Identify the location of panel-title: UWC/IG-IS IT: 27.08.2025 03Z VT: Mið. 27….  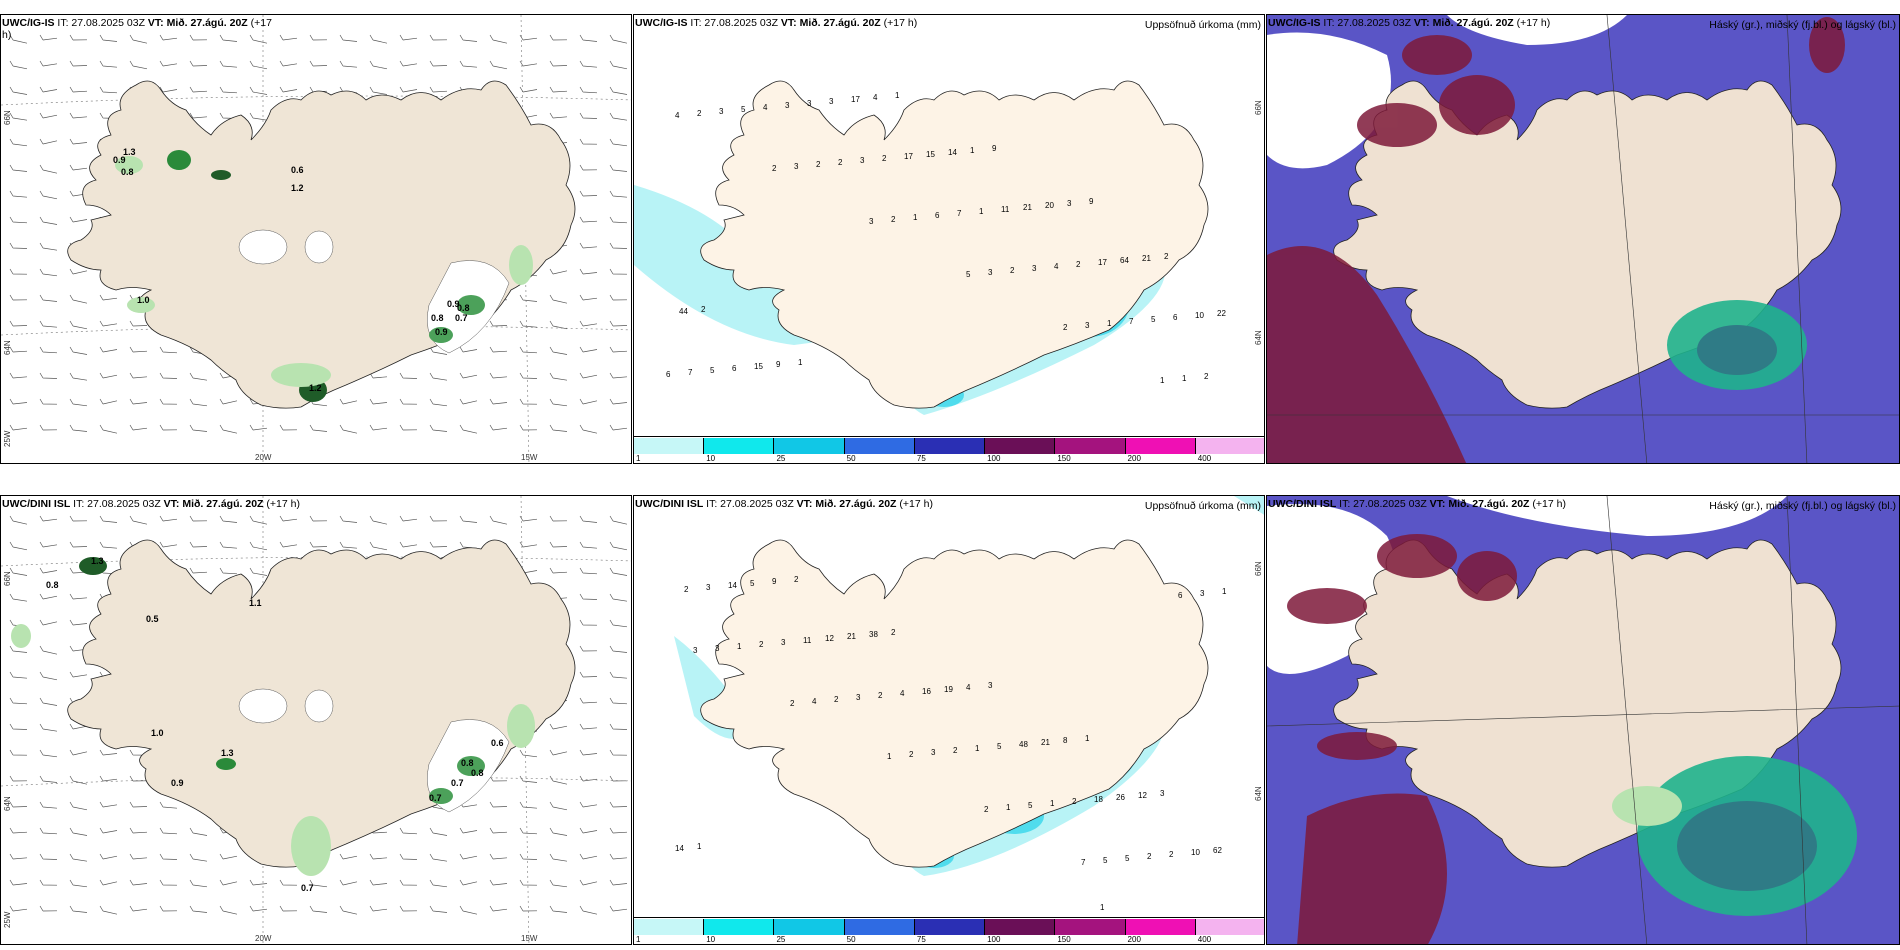
(776, 23).